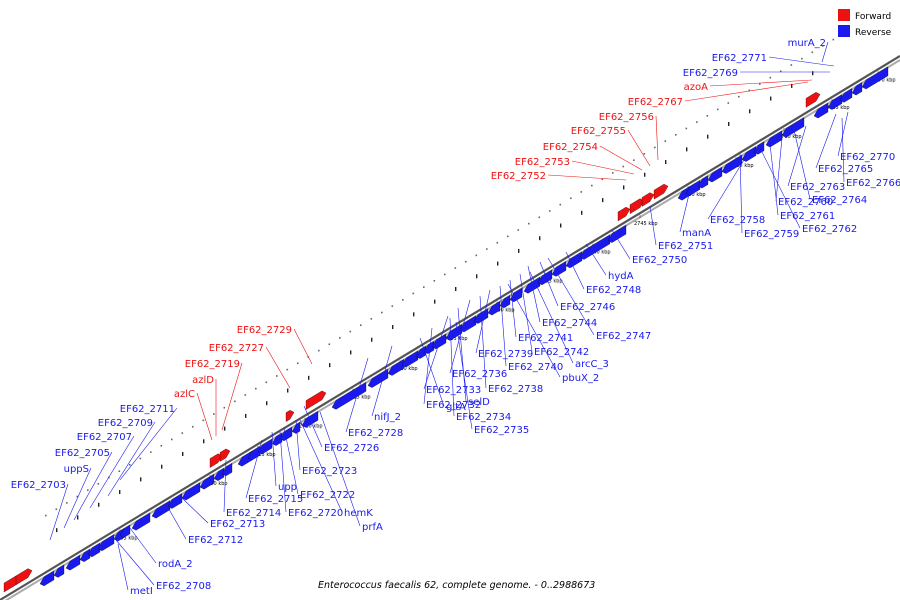 This screenshot has width=900, height=600. Describe the element at coordinates (147, 409) in the screenshot. I see `gene-label: EF62_2711` at that location.